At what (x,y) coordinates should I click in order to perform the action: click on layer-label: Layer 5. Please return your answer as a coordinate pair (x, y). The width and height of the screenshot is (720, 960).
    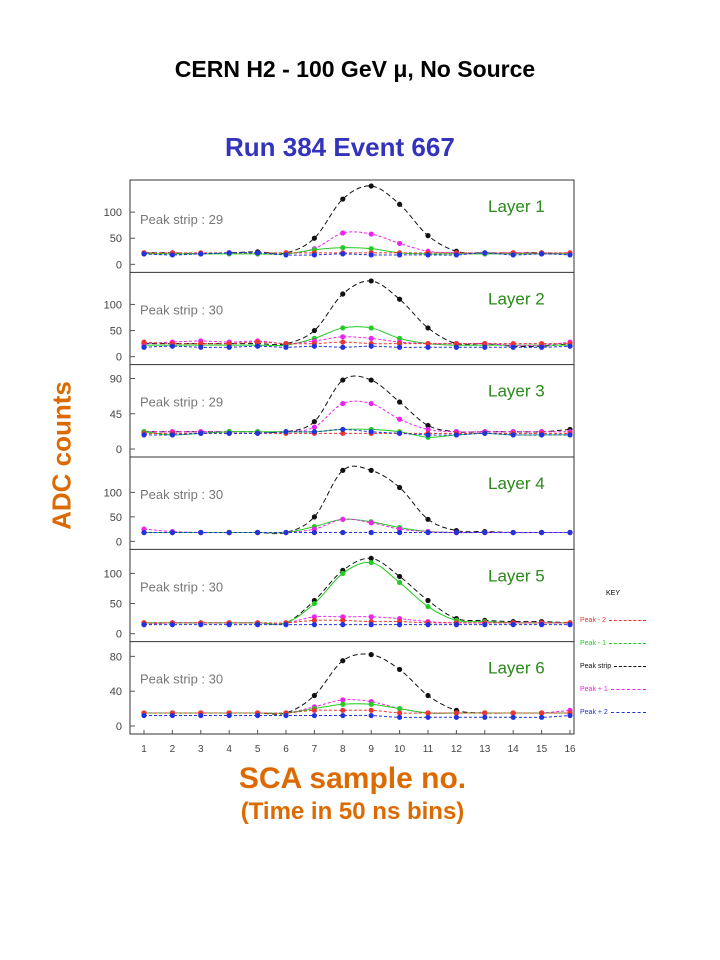
    Looking at the image, I should click on (516, 575).